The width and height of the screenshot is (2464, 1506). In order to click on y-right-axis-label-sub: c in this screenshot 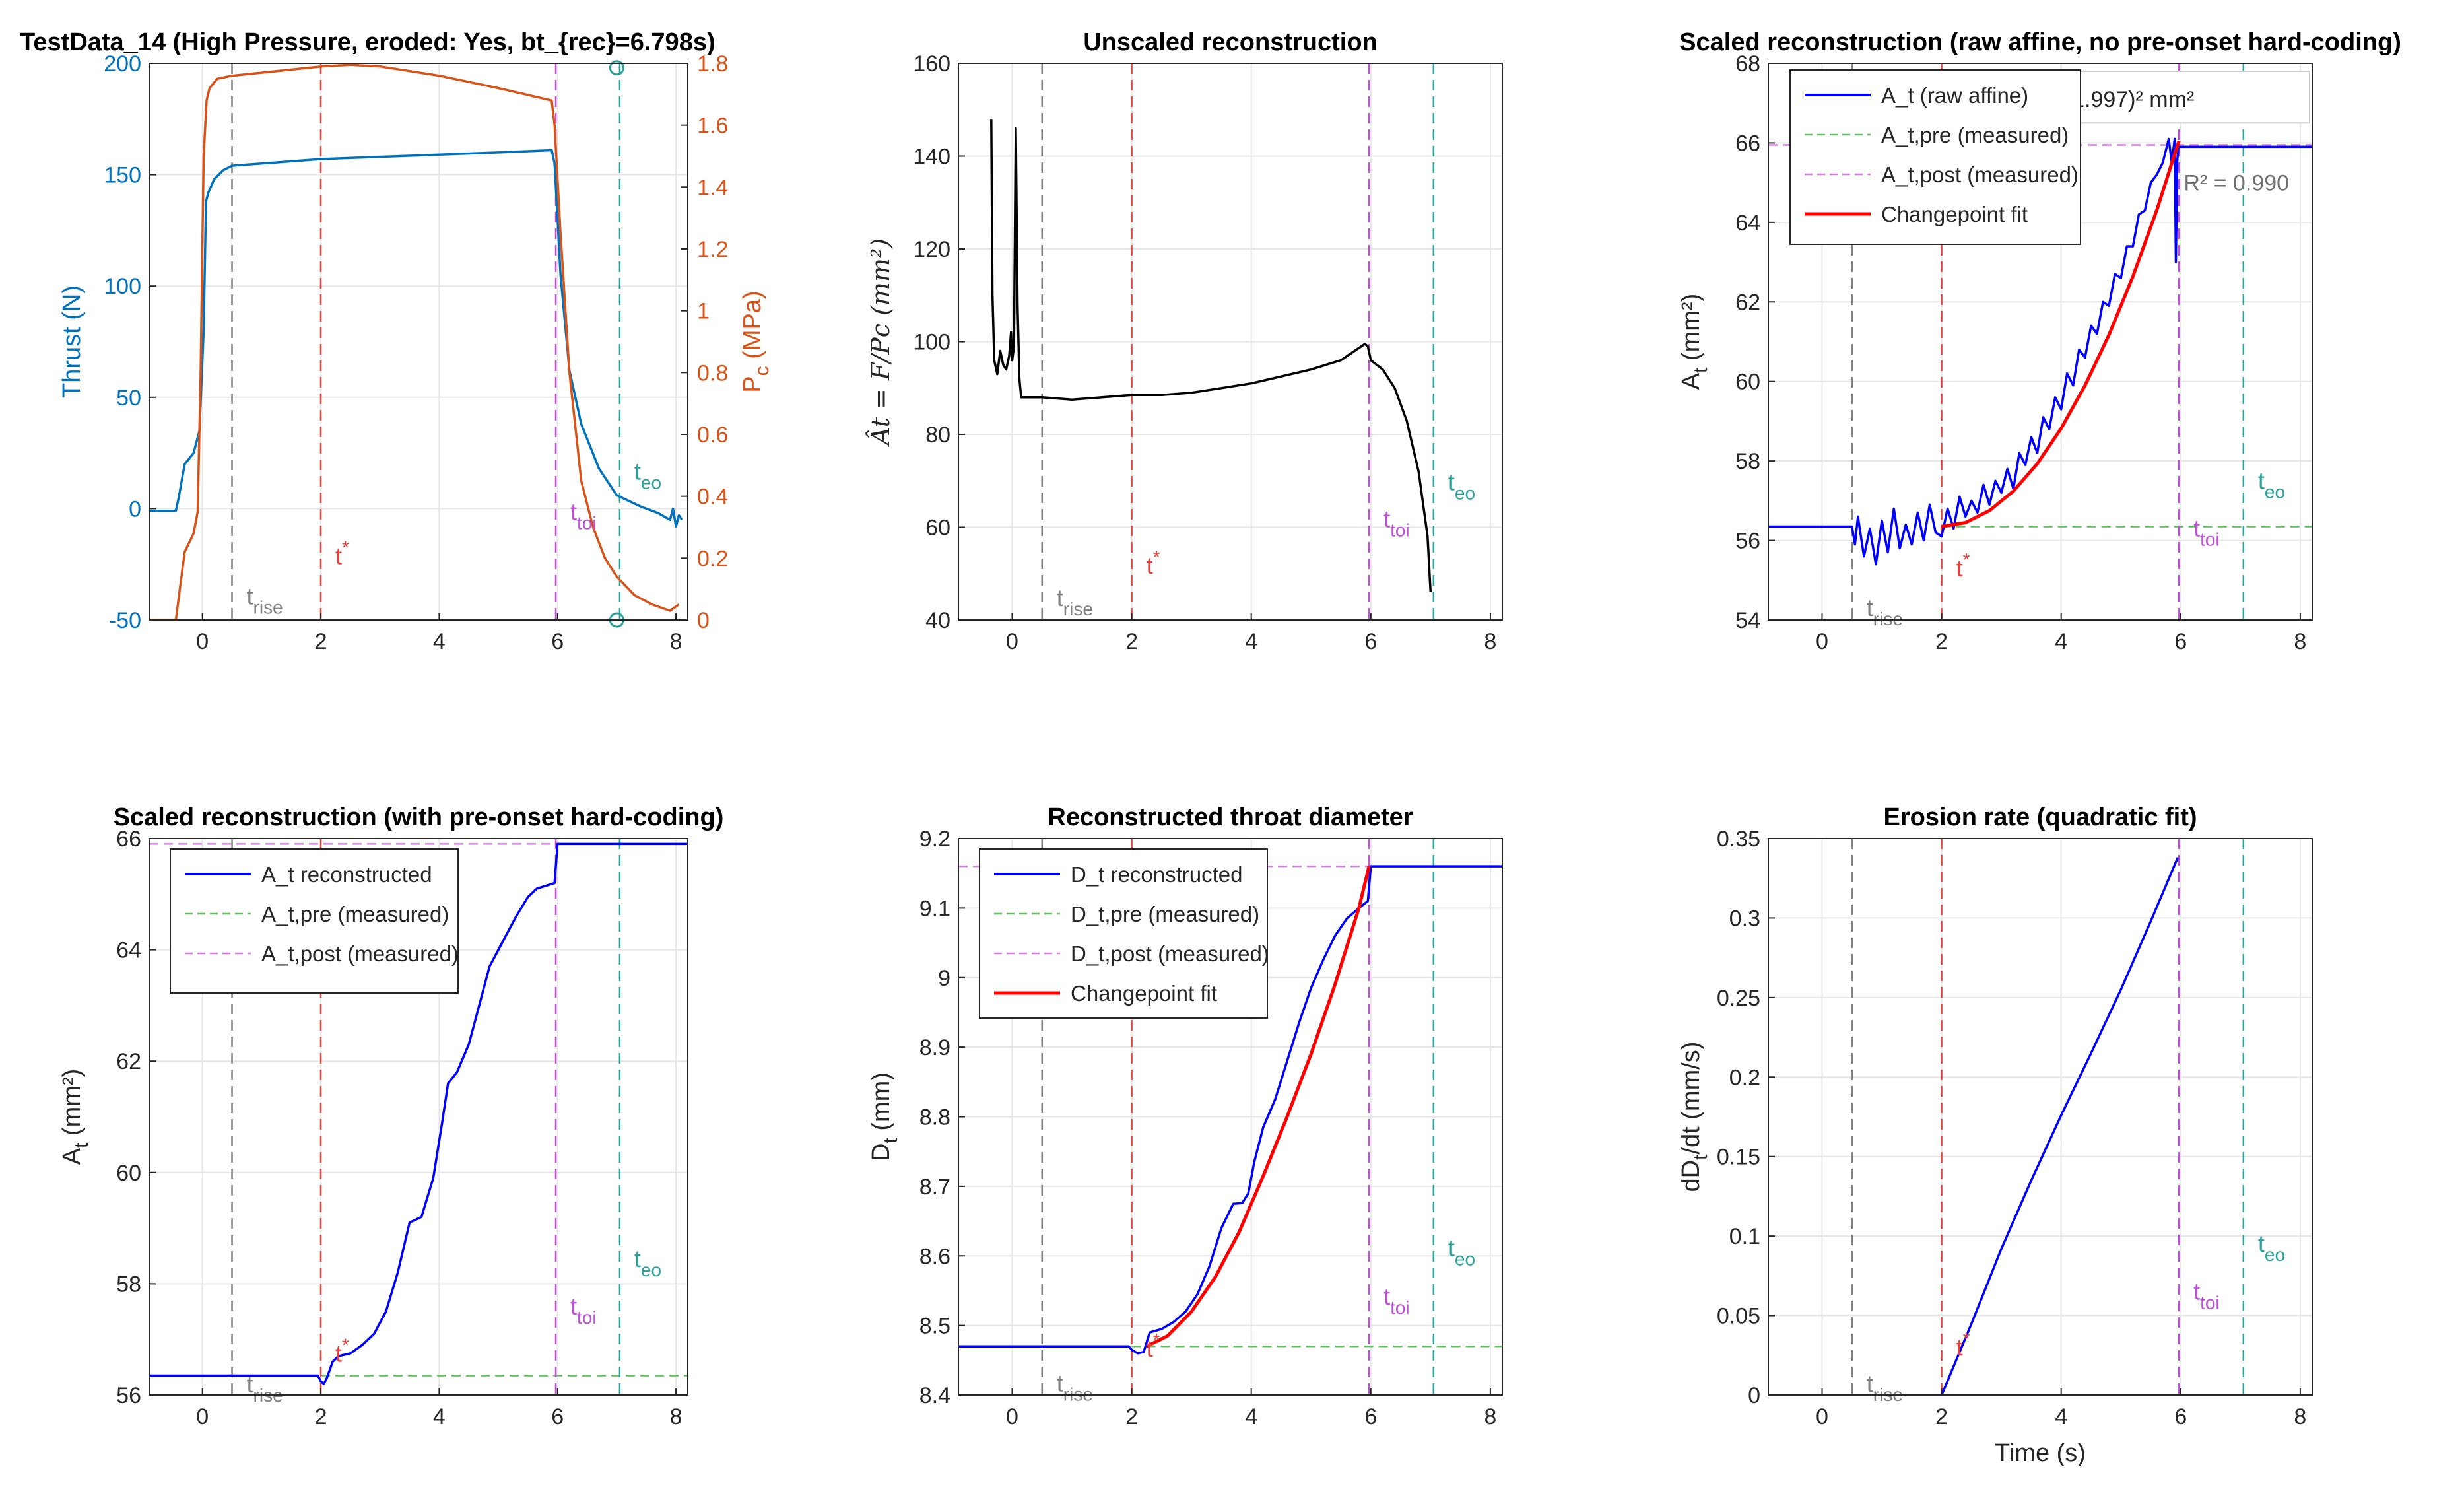, I will do `click(762, 371)`.